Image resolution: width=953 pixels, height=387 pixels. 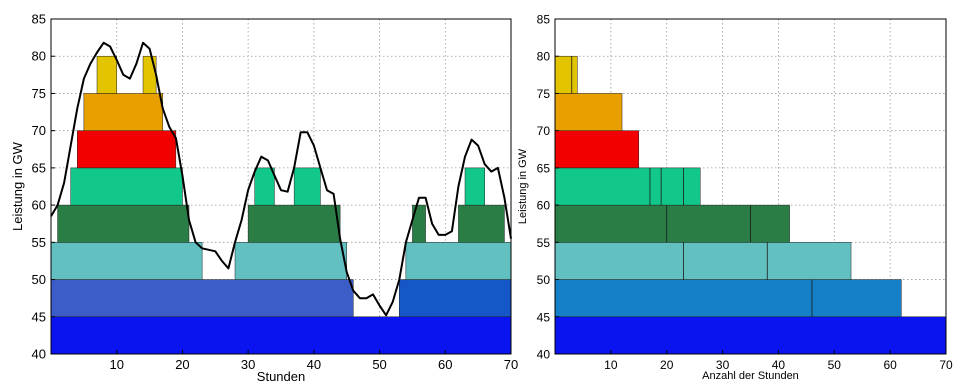 What do you see at coordinates (281, 375) in the screenshot?
I see `x-axis-label: Stunden` at bounding box center [281, 375].